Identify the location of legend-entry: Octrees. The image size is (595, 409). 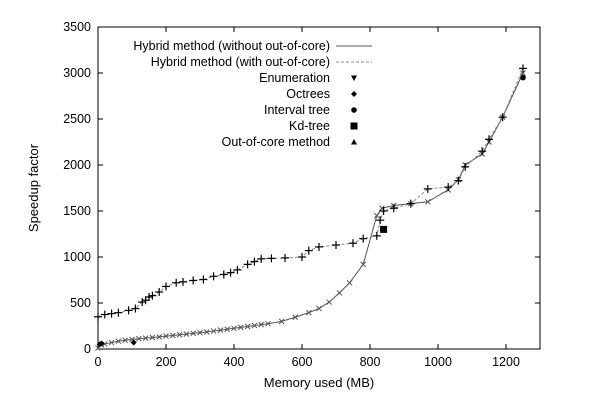
(321, 94).